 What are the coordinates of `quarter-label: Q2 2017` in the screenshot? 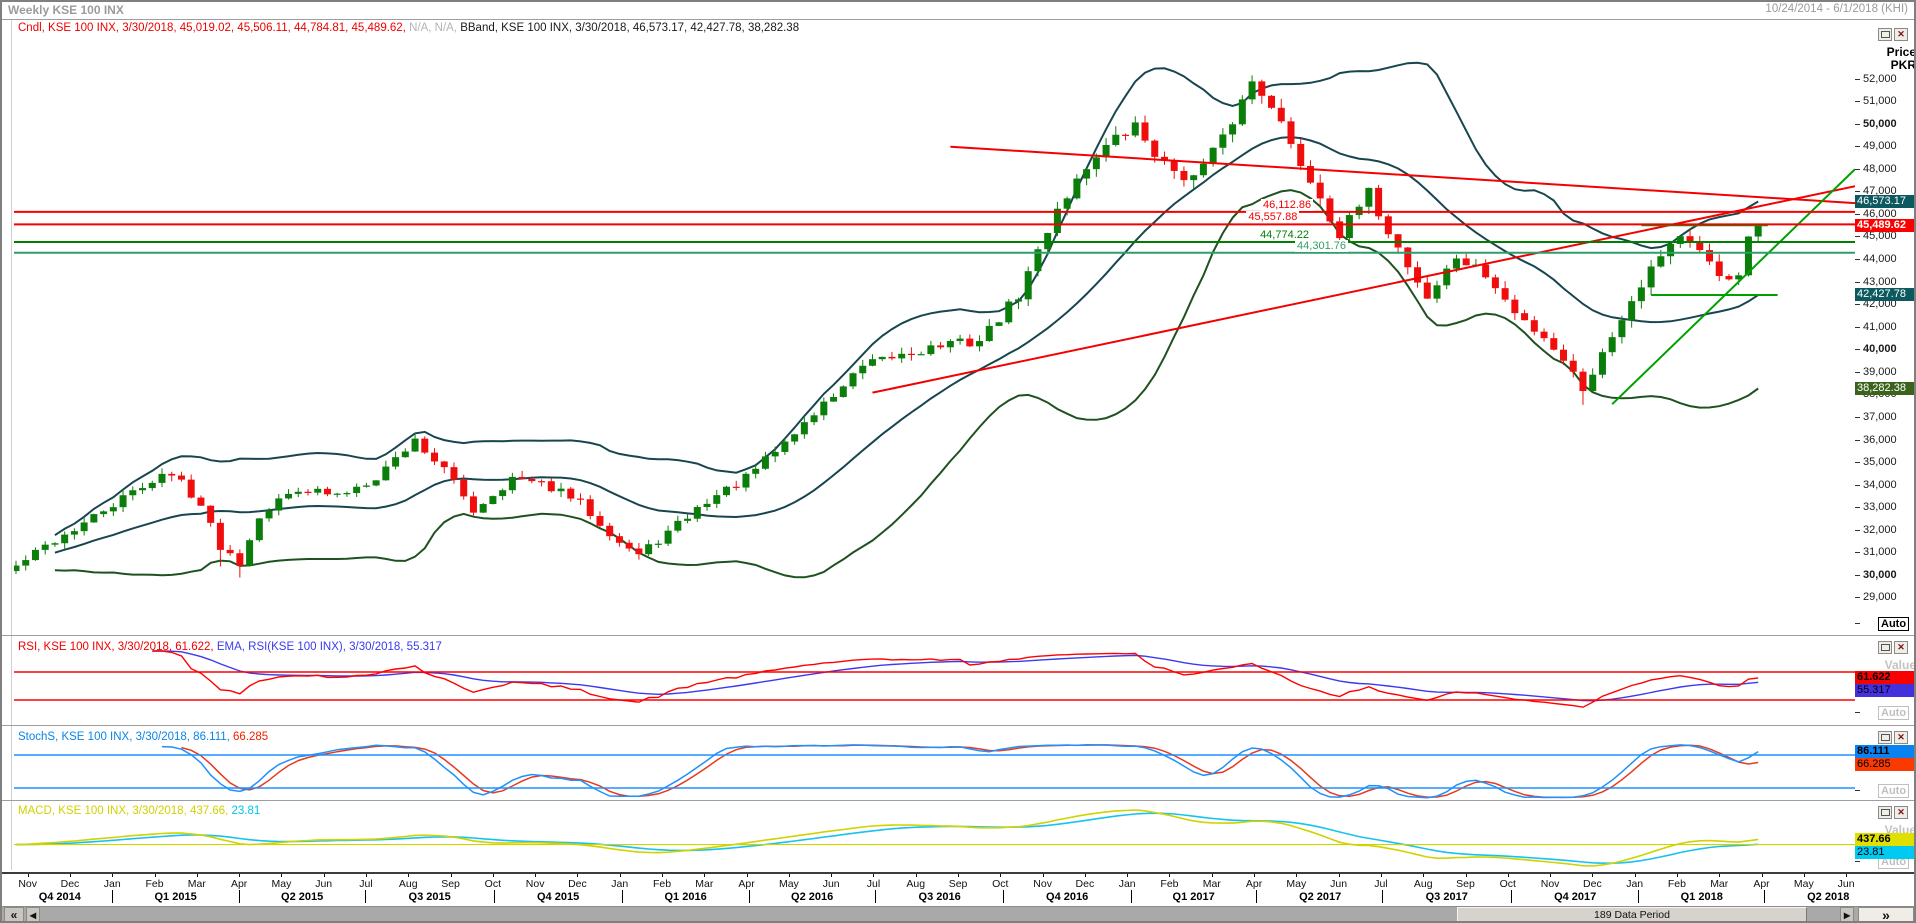 It's located at (1320, 897).